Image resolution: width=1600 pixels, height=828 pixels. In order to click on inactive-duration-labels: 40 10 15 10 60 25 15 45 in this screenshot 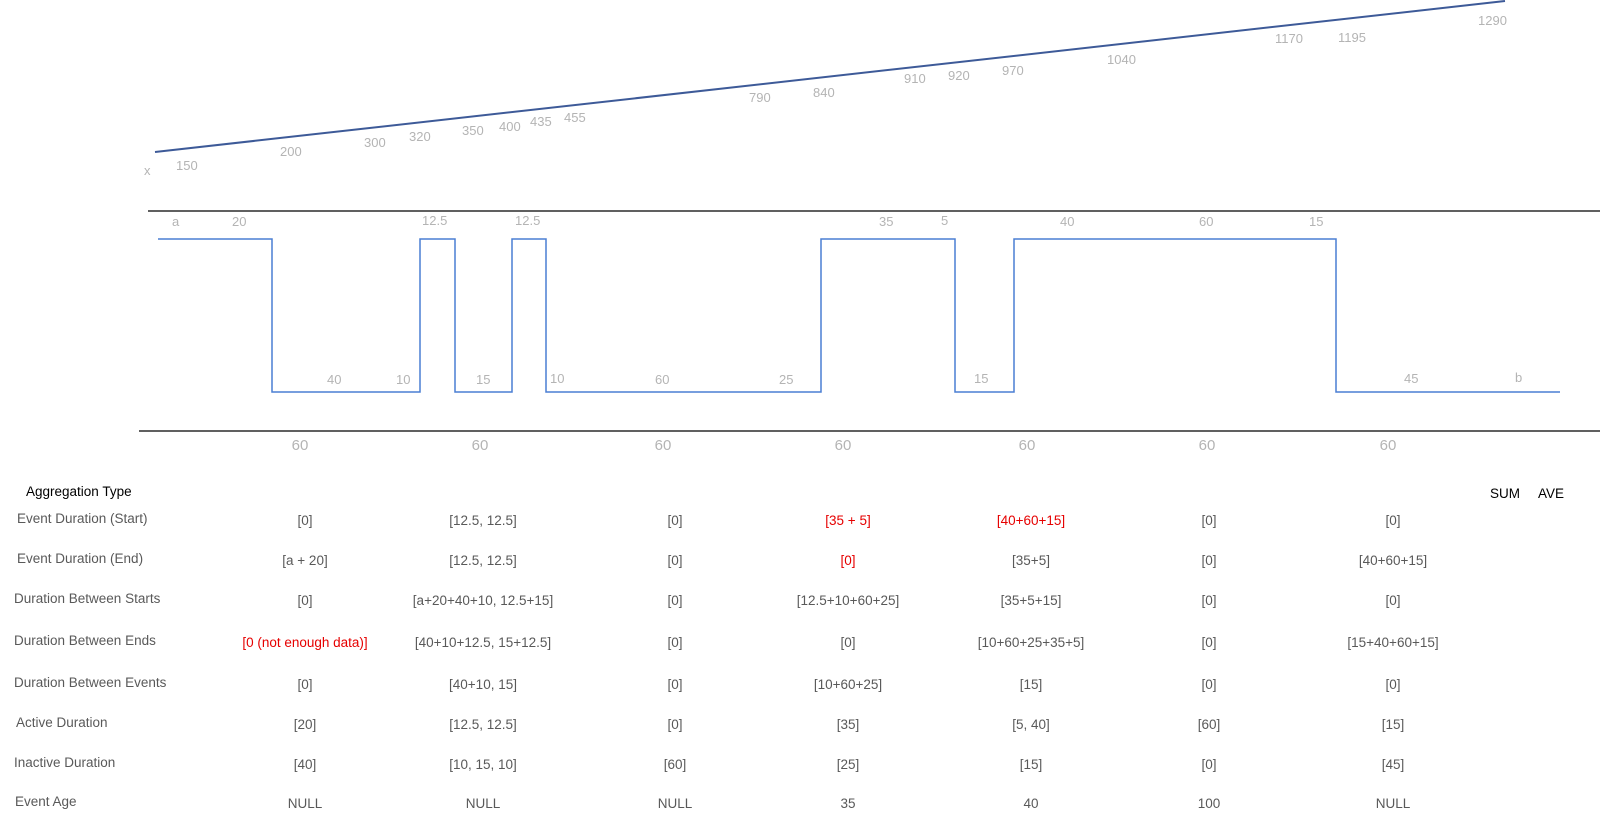, I will do `click(872, 379)`.